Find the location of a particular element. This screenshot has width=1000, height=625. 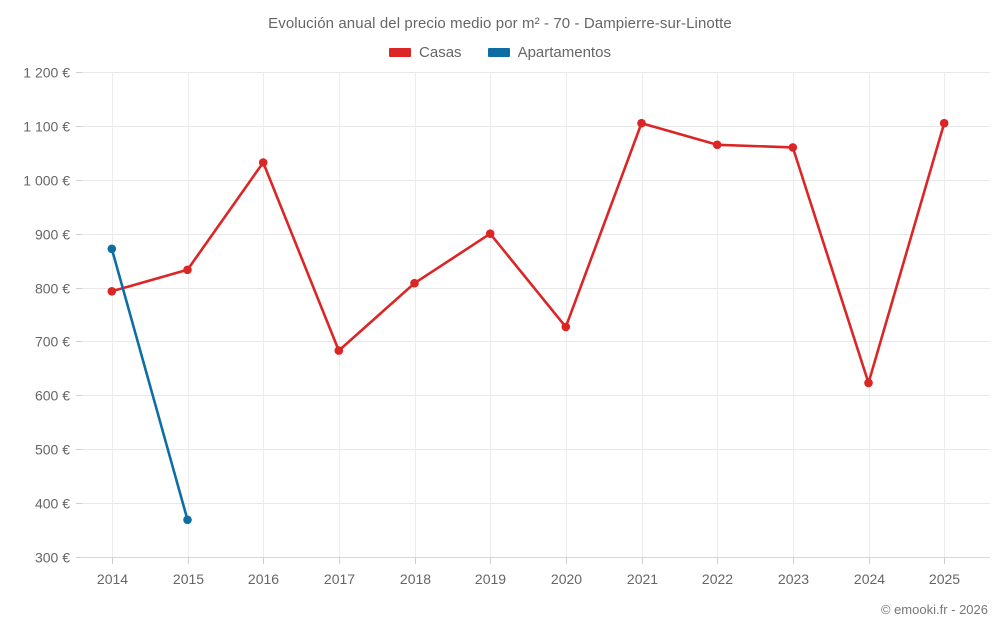

x-axis-label: 2014 is located at coordinates (112, 579).